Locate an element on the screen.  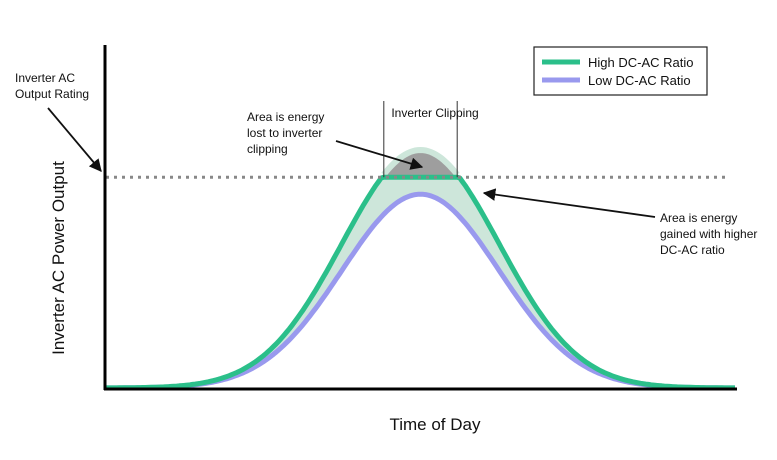
rating-arrow is located at coordinates (74, 139).